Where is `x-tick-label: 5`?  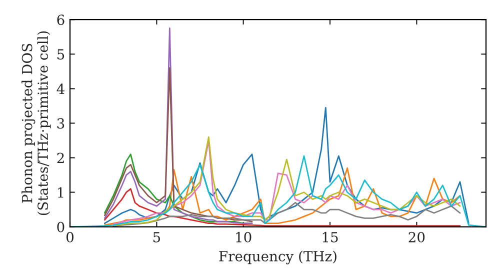 x-tick-label: 5 is located at coordinates (156, 237).